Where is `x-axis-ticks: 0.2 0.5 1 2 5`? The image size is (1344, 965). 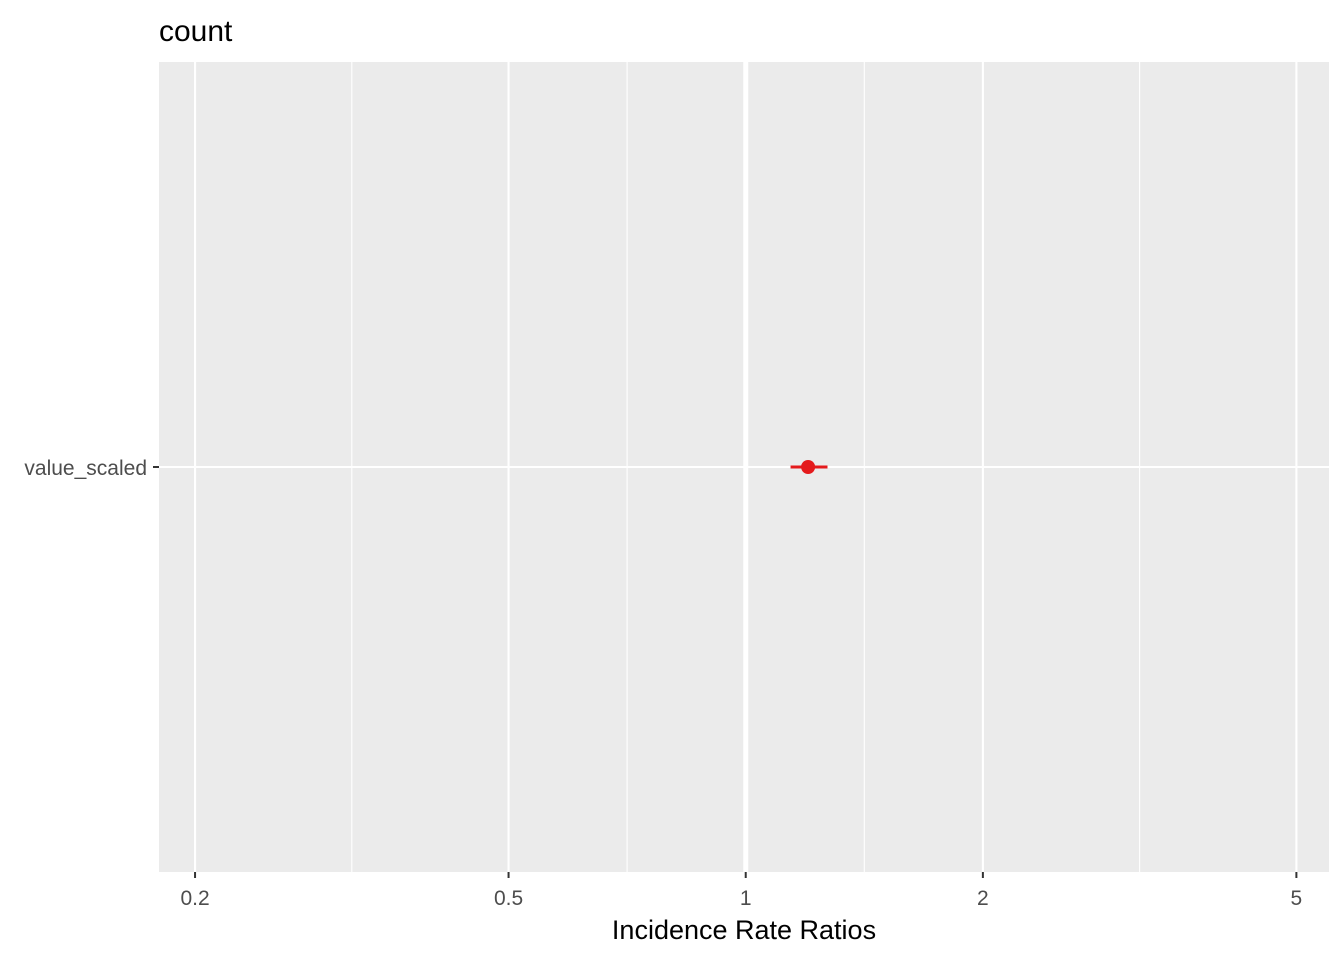 x-axis-ticks: 0.2 0.5 1 2 5 is located at coordinates (741, 891).